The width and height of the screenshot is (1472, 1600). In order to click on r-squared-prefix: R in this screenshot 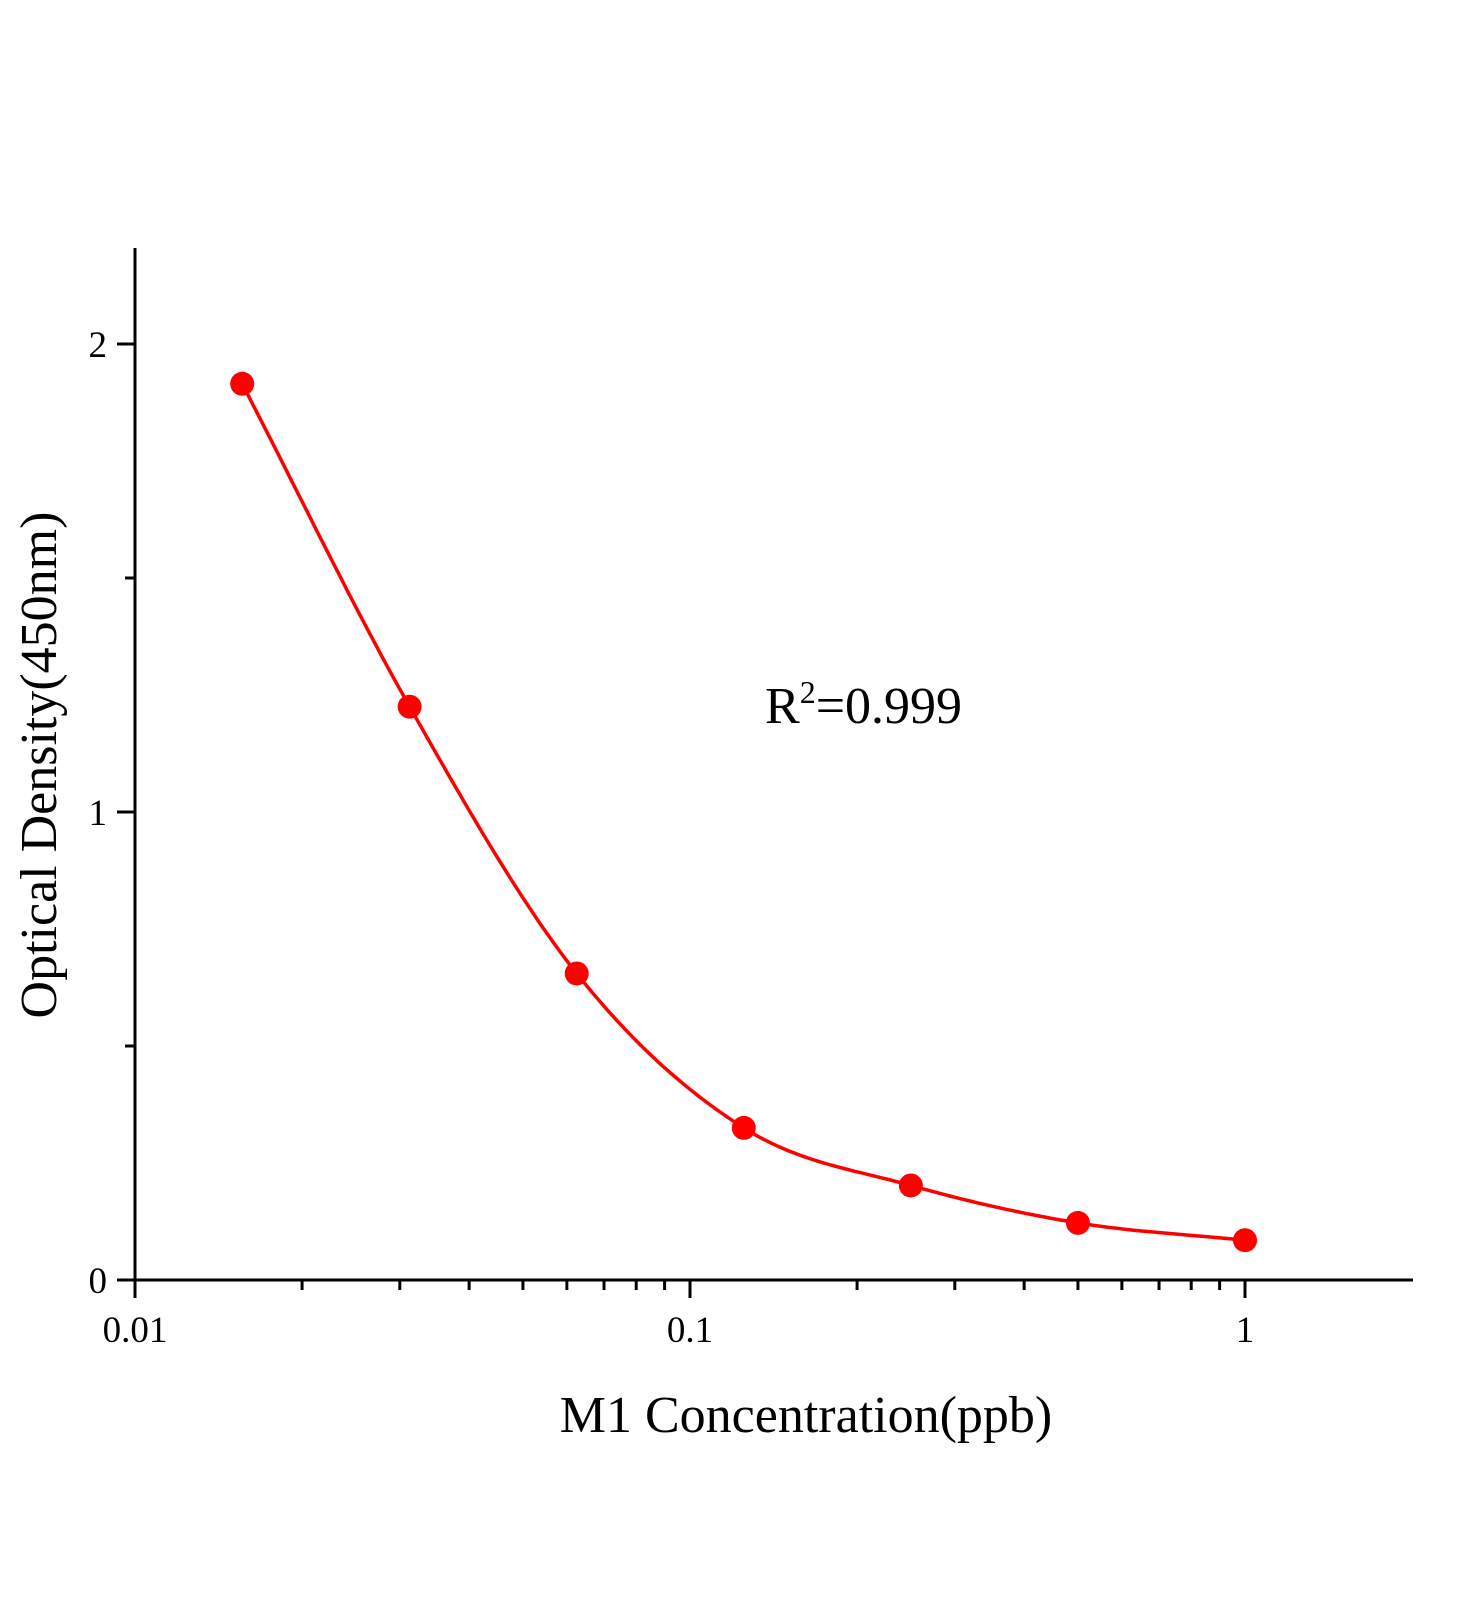, I will do `click(782, 706)`.